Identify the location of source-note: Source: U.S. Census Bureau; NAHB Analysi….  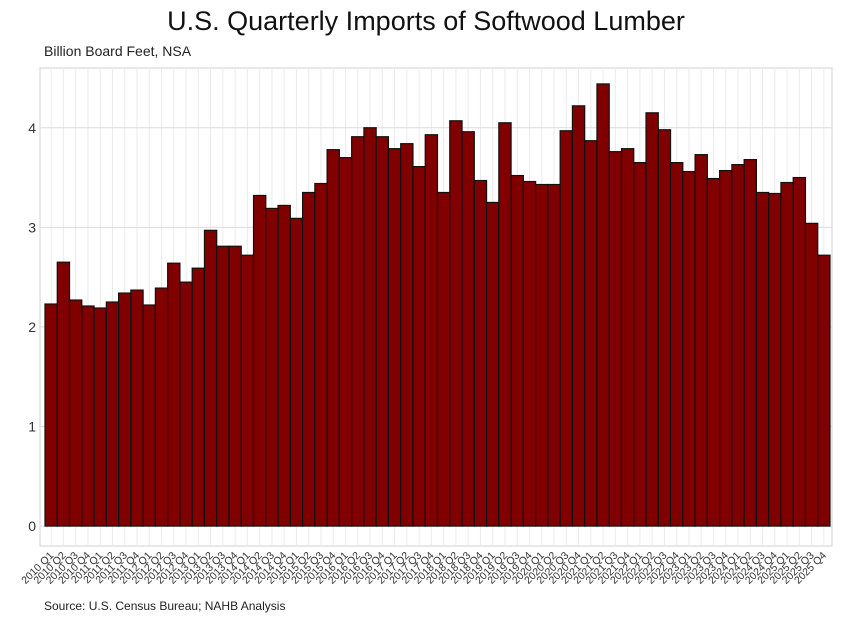
(165, 606).